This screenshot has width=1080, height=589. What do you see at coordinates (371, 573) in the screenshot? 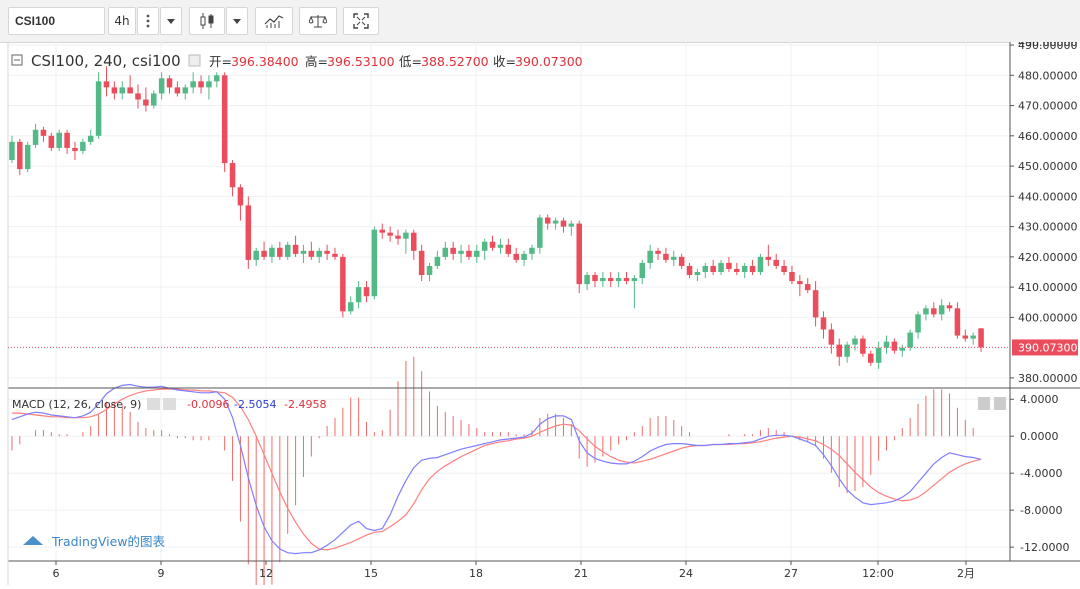
I see `time-tick-label: 15` at bounding box center [371, 573].